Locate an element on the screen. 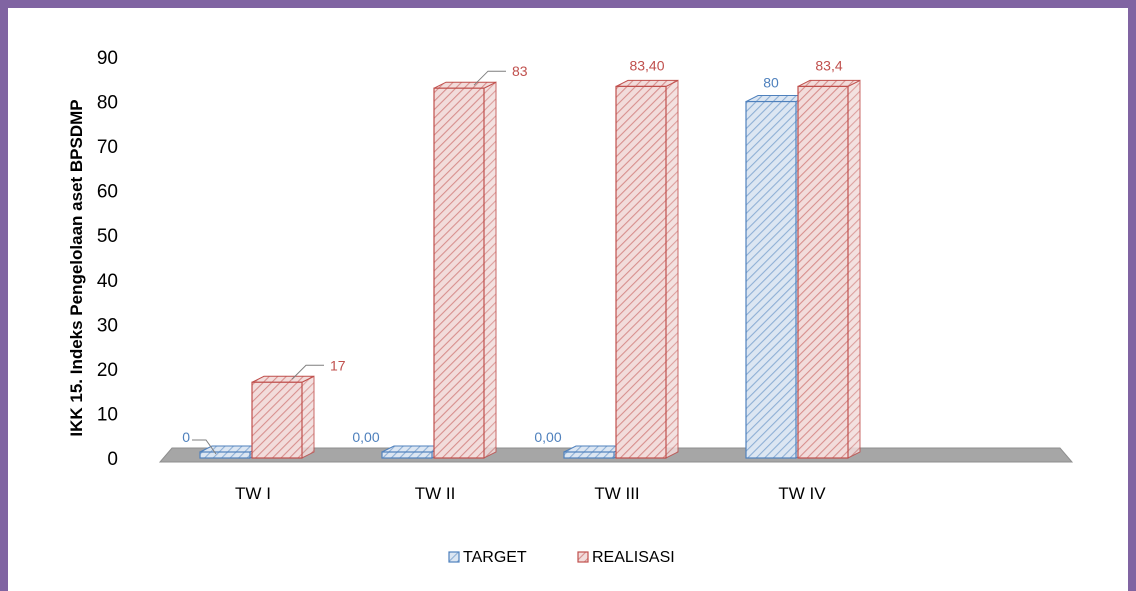 The image size is (1136, 591). legend-label: TARGET is located at coordinates (495, 557).